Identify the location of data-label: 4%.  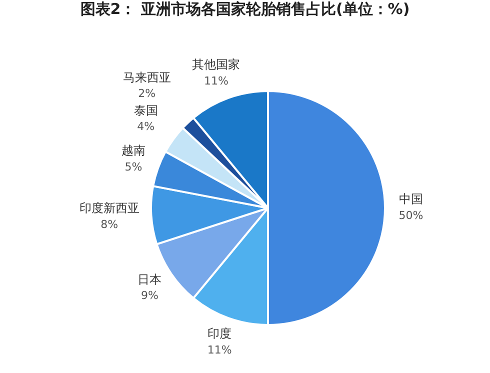
(146, 127).